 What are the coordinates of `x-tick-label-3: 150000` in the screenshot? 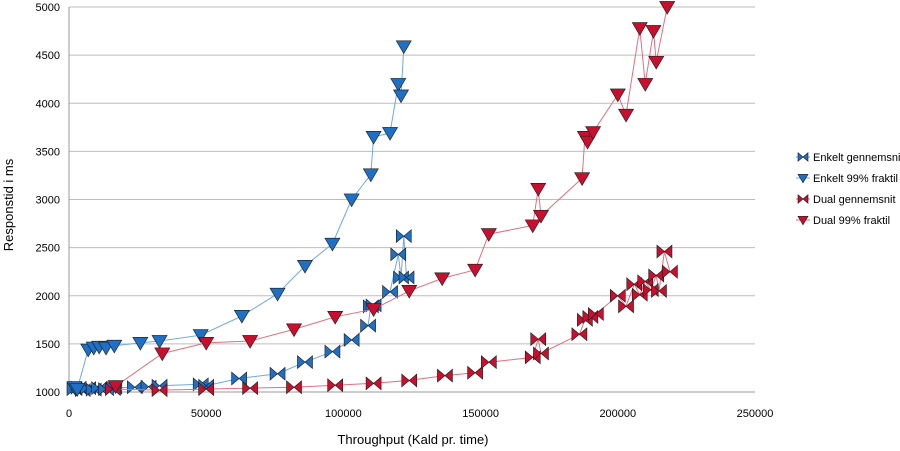 It's located at (480, 414).